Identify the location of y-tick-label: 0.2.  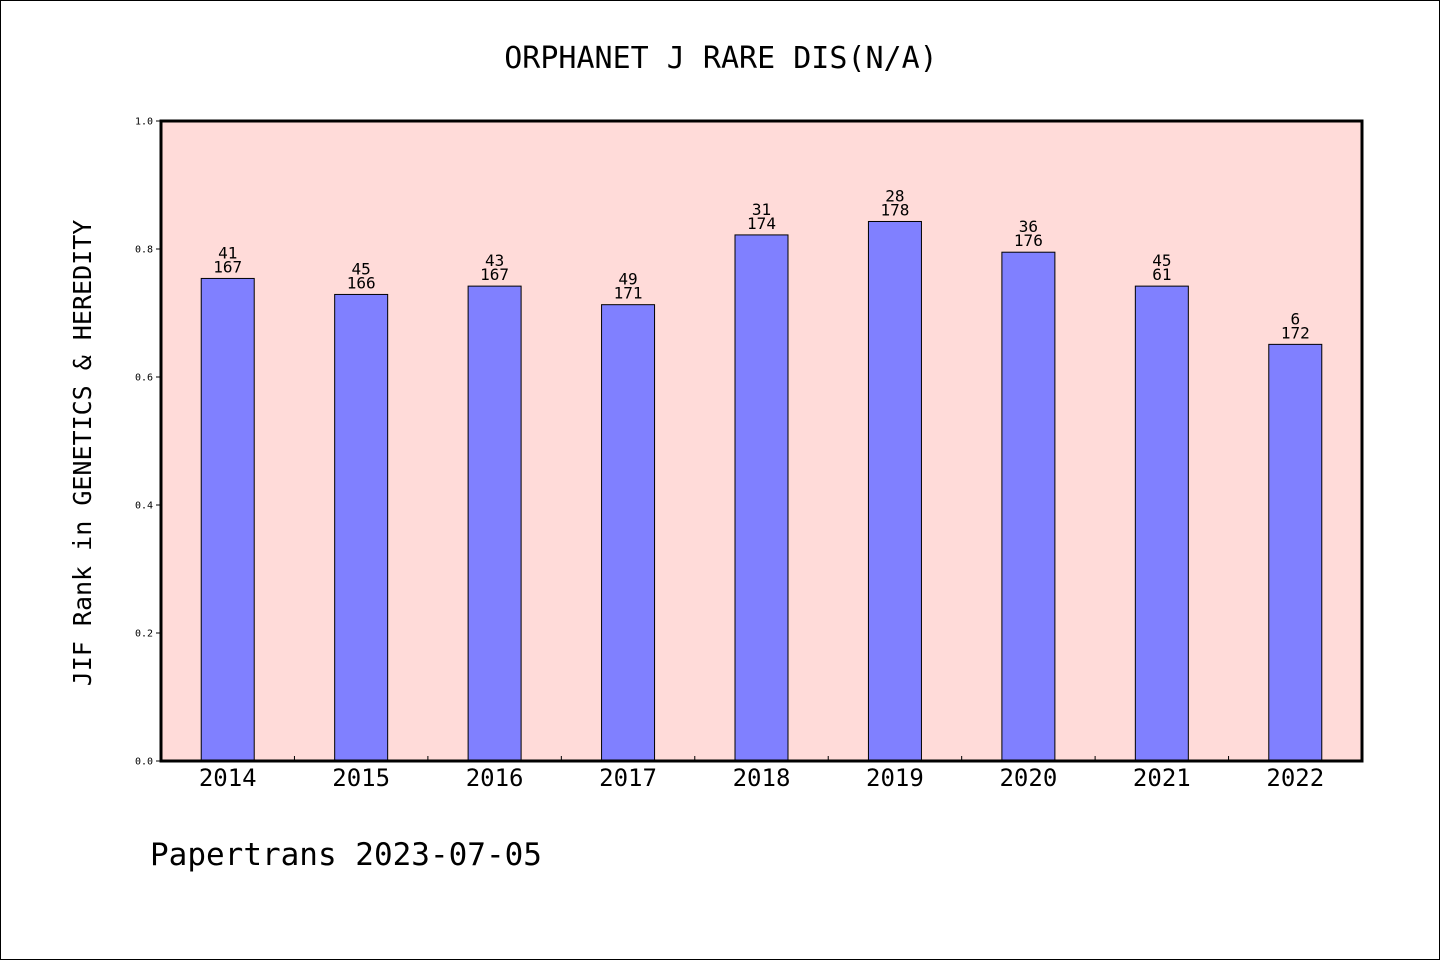
(144, 634).